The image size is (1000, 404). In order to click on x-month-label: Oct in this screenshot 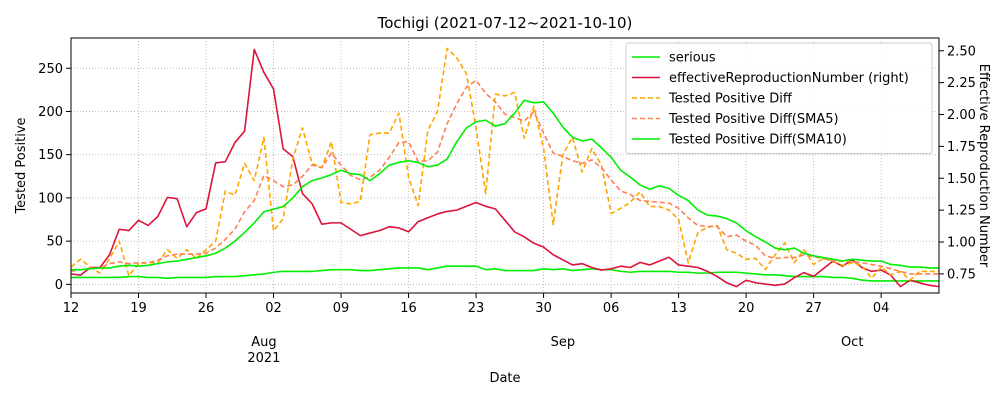, I will do `click(852, 342)`.